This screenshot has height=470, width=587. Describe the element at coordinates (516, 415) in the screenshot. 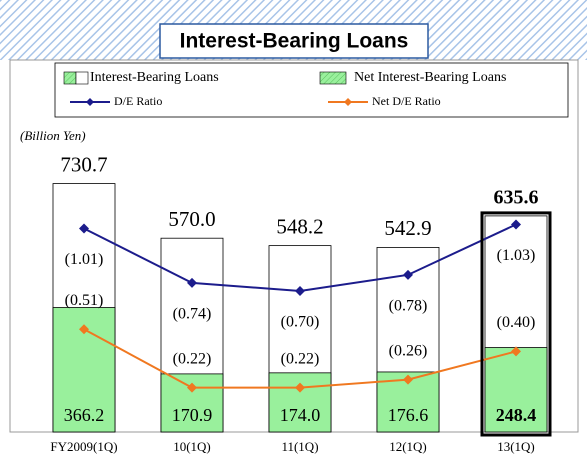

I see `bar-value-label: 248.4` at that location.